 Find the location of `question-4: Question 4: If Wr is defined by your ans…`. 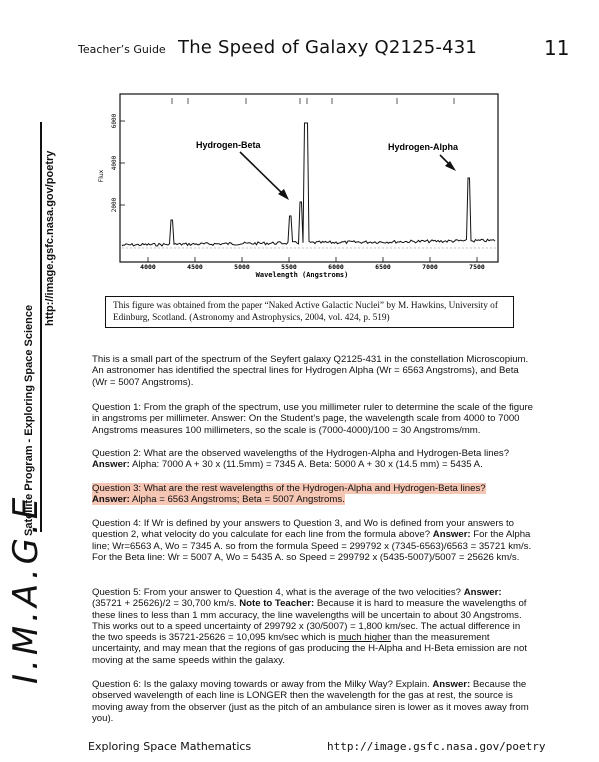

question-4: Question 4: If Wr is defined by your ans… is located at coordinates (313, 540).